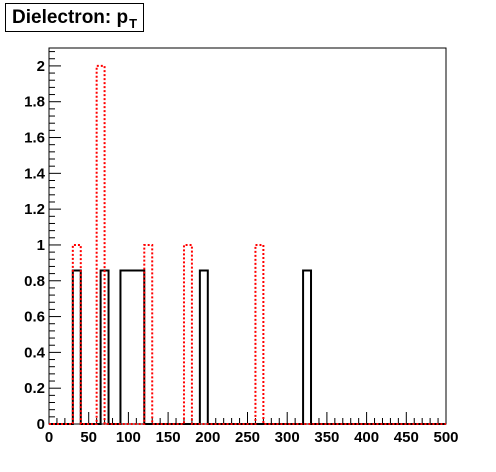 The width and height of the screenshot is (496, 472). What do you see at coordinates (34, 388) in the screenshot?
I see `y-tick-label: 0.2` at bounding box center [34, 388].